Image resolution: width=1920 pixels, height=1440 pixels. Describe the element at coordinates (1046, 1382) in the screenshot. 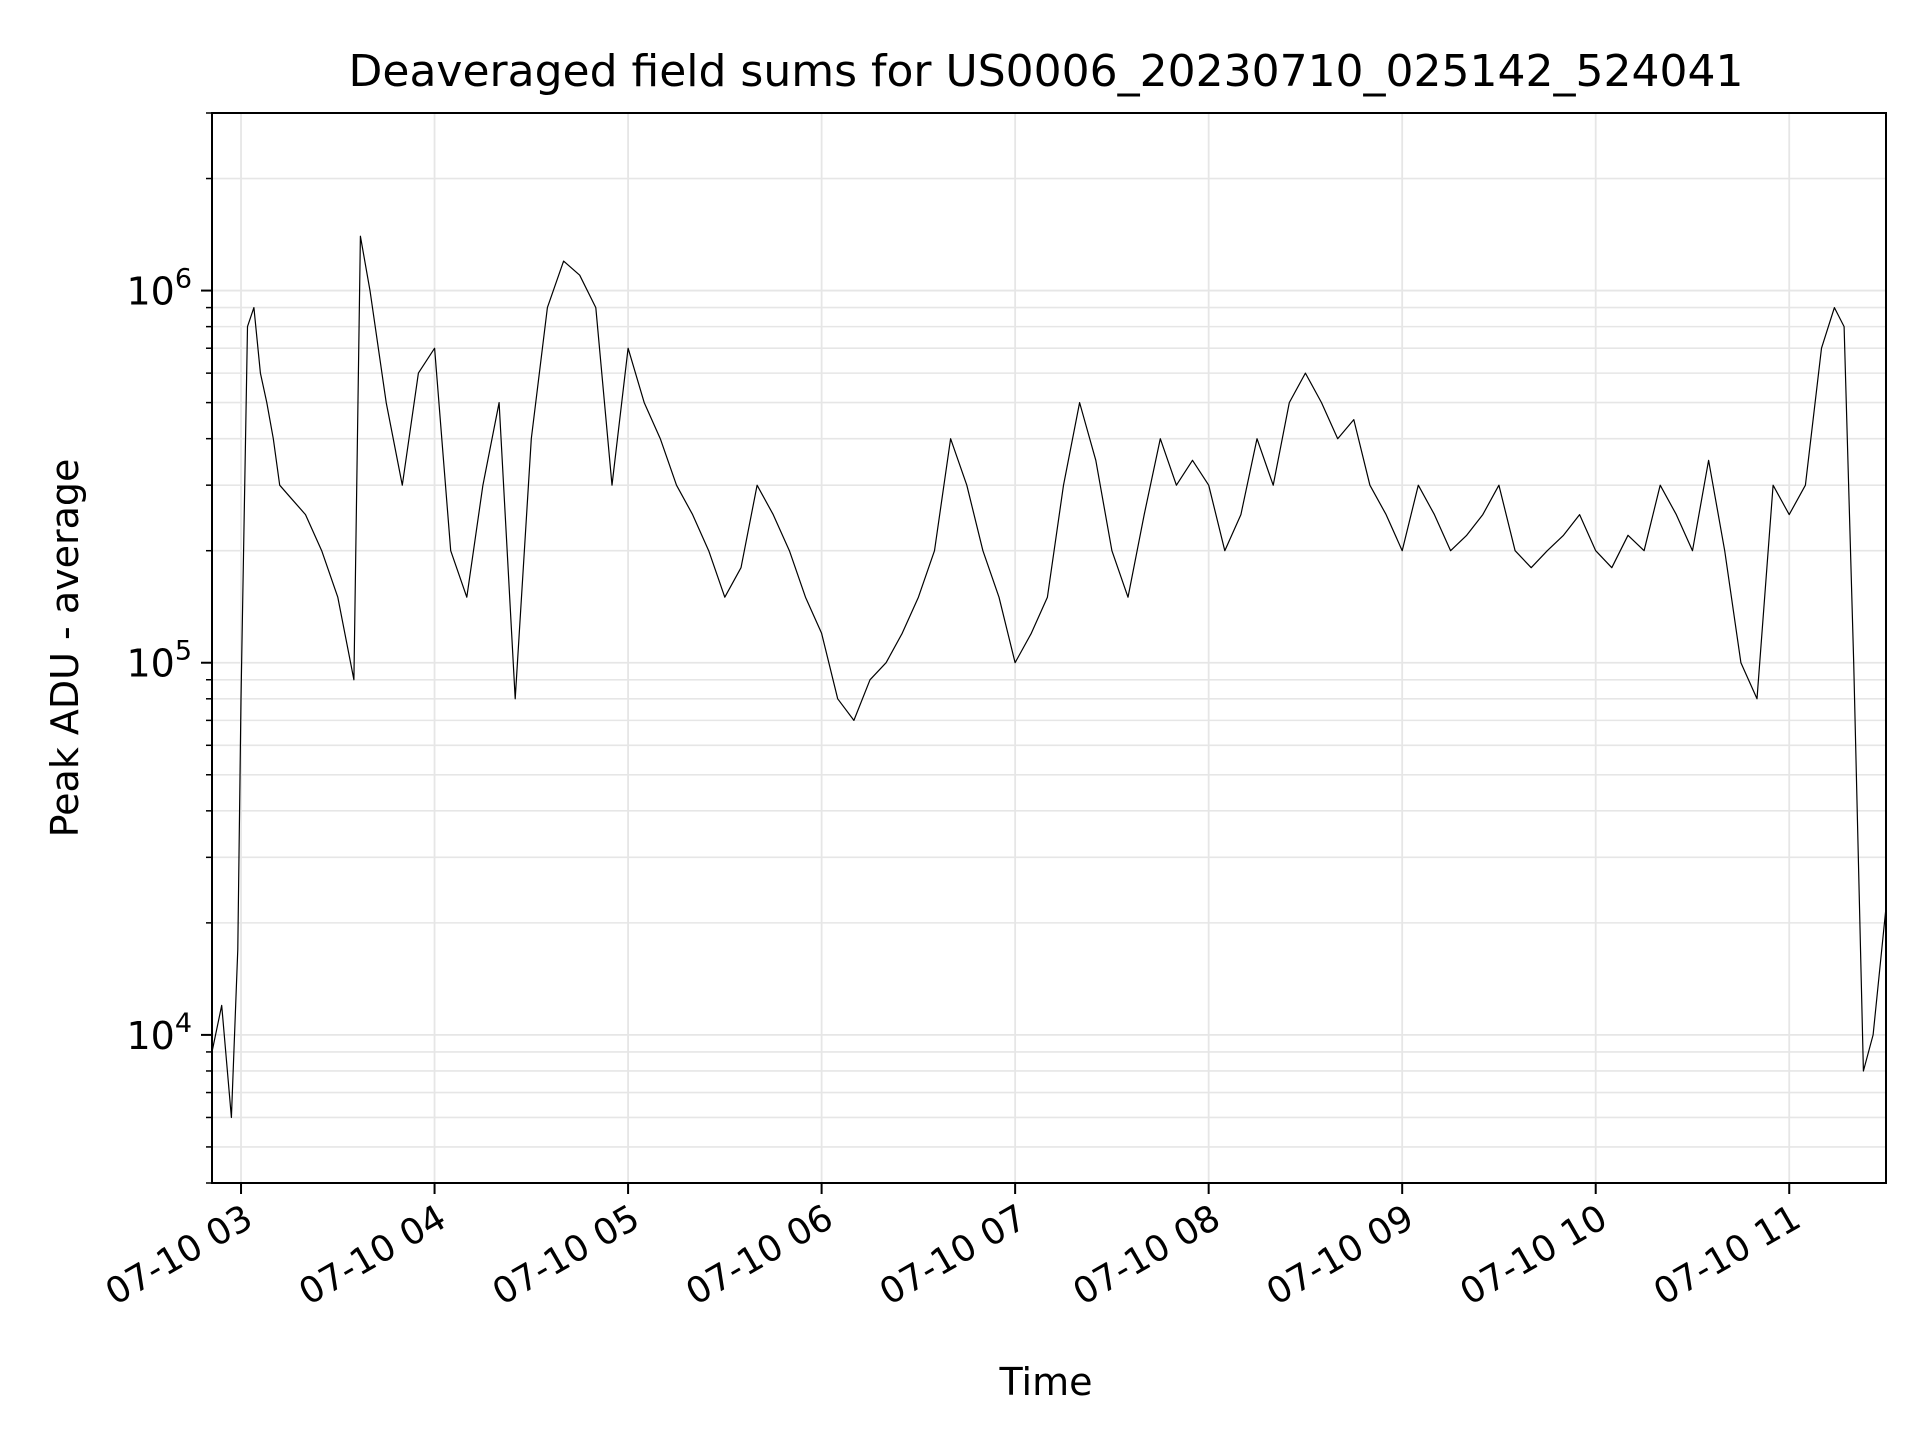

I see `x-axis-label: Time` at that location.